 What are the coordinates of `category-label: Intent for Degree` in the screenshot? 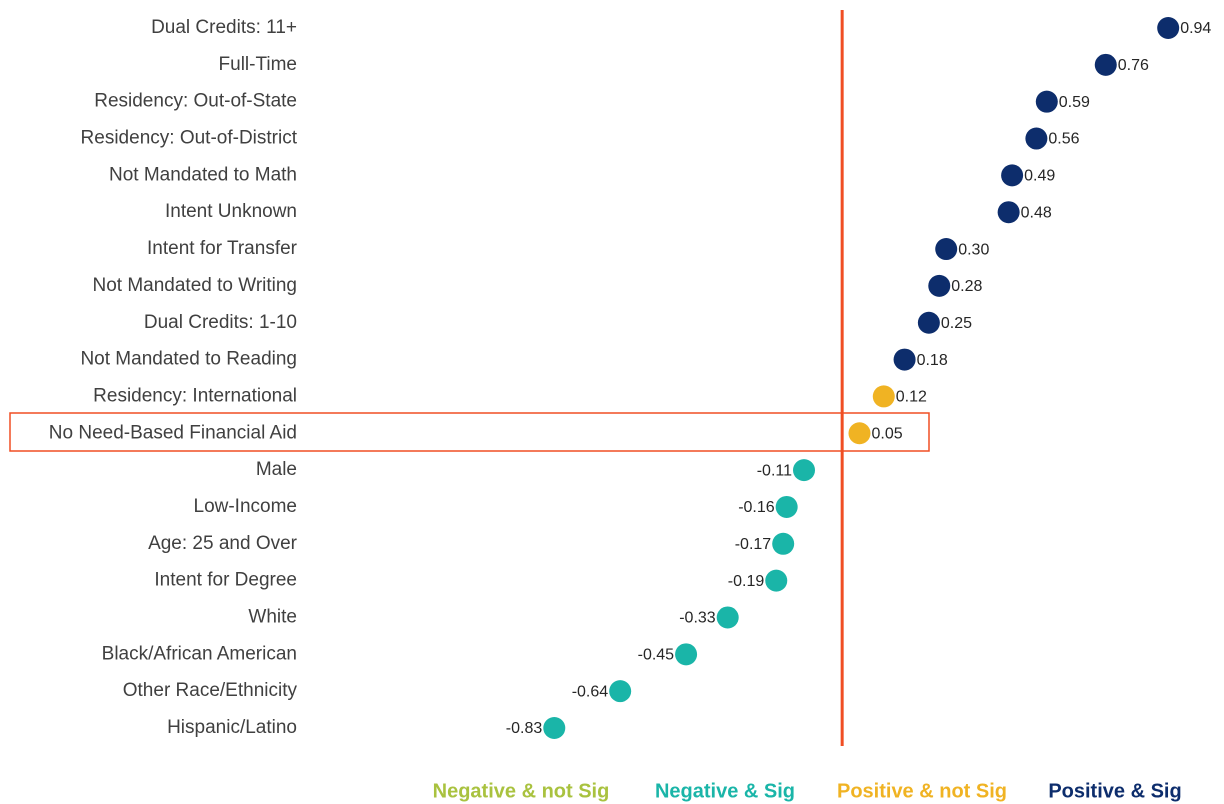 It's located at (225, 580).